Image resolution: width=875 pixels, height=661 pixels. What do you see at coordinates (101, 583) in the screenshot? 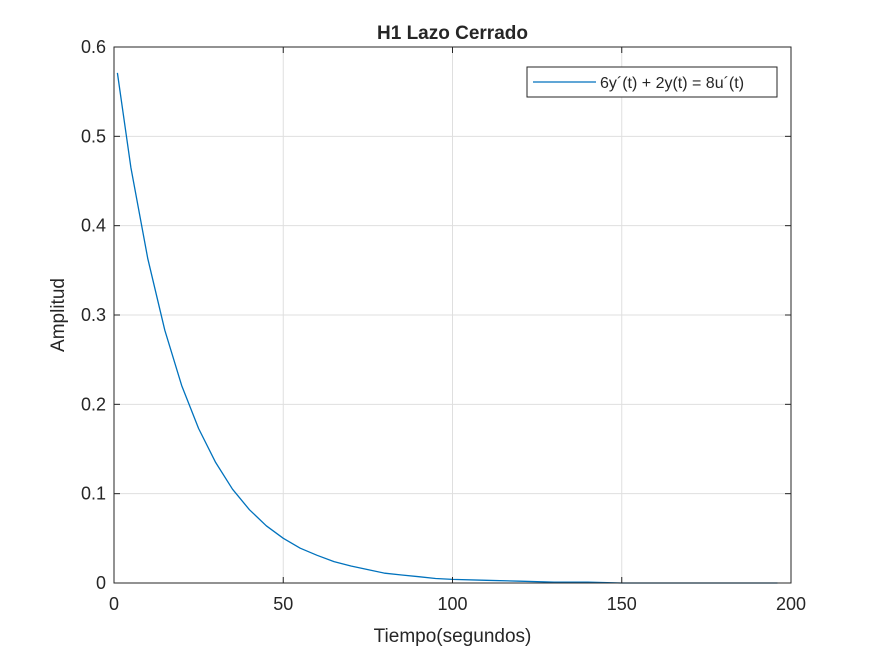
I see `y-tick-label: 0` at bounding box center [101, 583].